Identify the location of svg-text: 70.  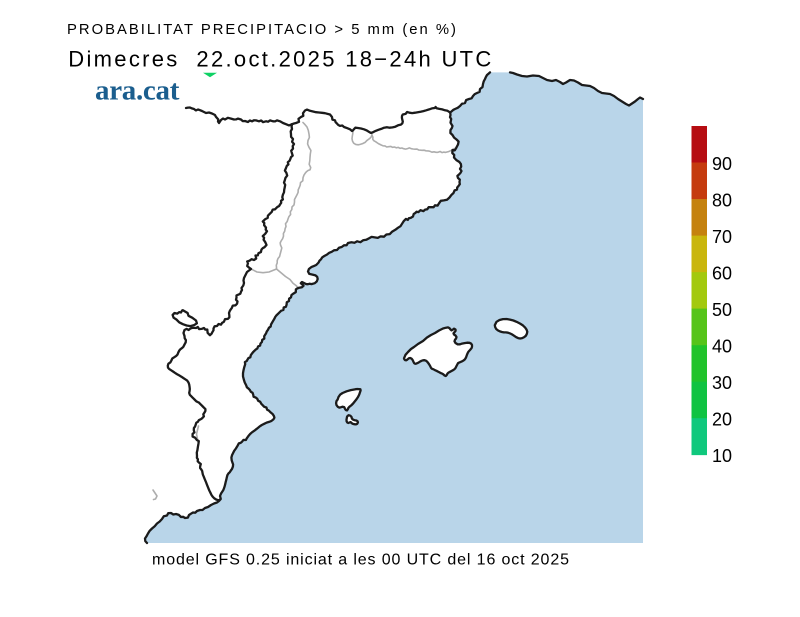
(722, 237).